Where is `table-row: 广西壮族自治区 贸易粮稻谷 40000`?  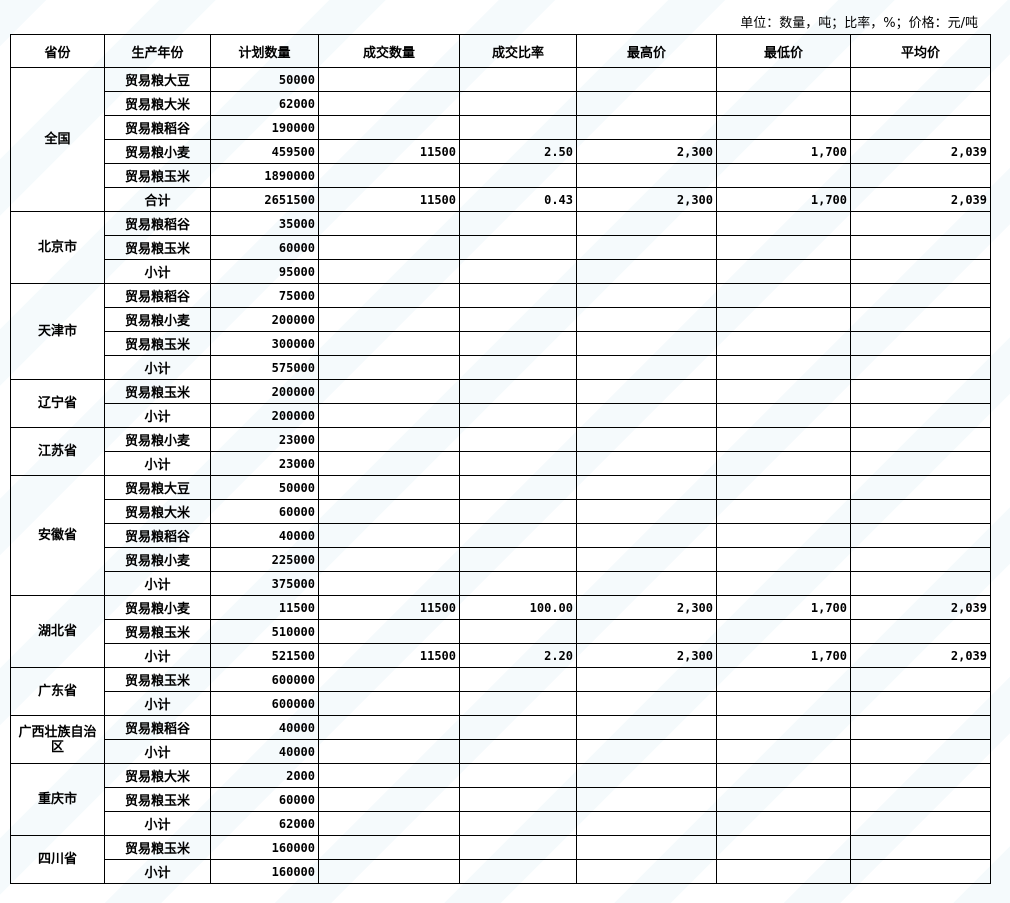 table-row: 广西壮族自治区 贸易粮稻谷 40000 is located at coordinates (500, 739).